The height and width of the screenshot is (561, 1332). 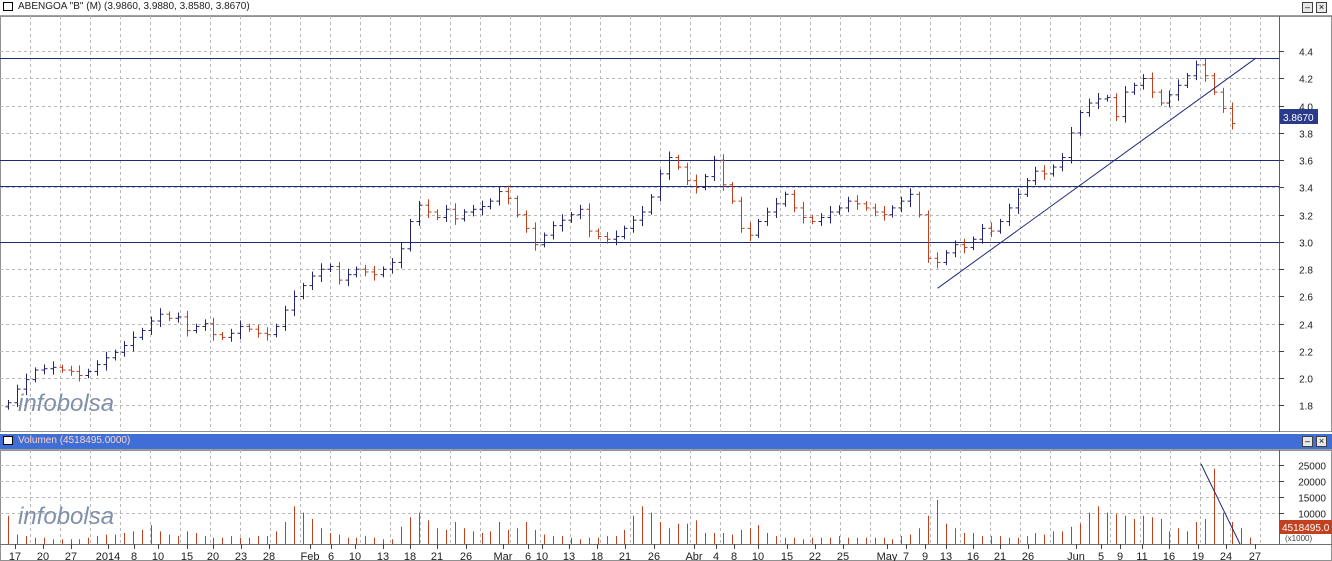 I want to click on price-tick-label: 4.2, so click(x=1306, y=80).